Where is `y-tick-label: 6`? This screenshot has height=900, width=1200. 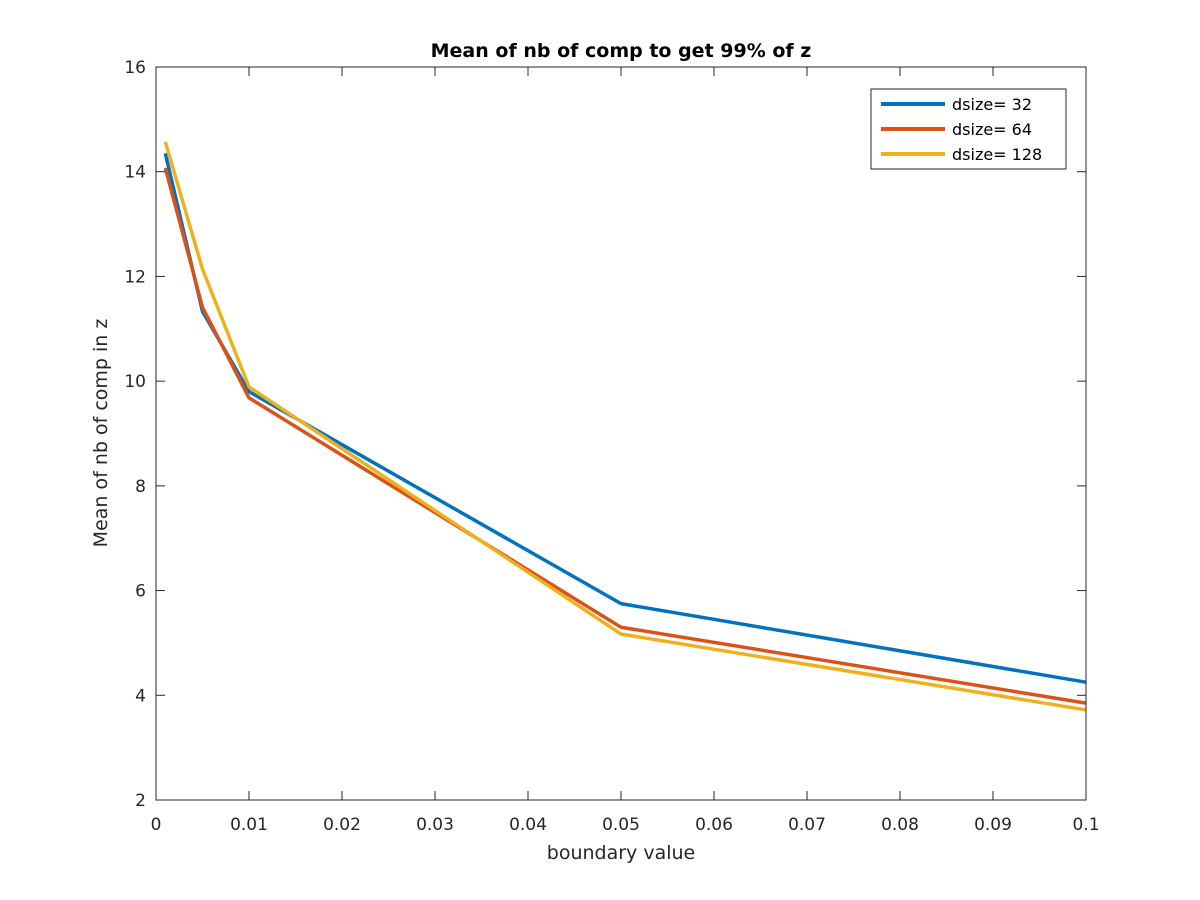 y-tick-label: 6 is located at coordinates (140, 592).